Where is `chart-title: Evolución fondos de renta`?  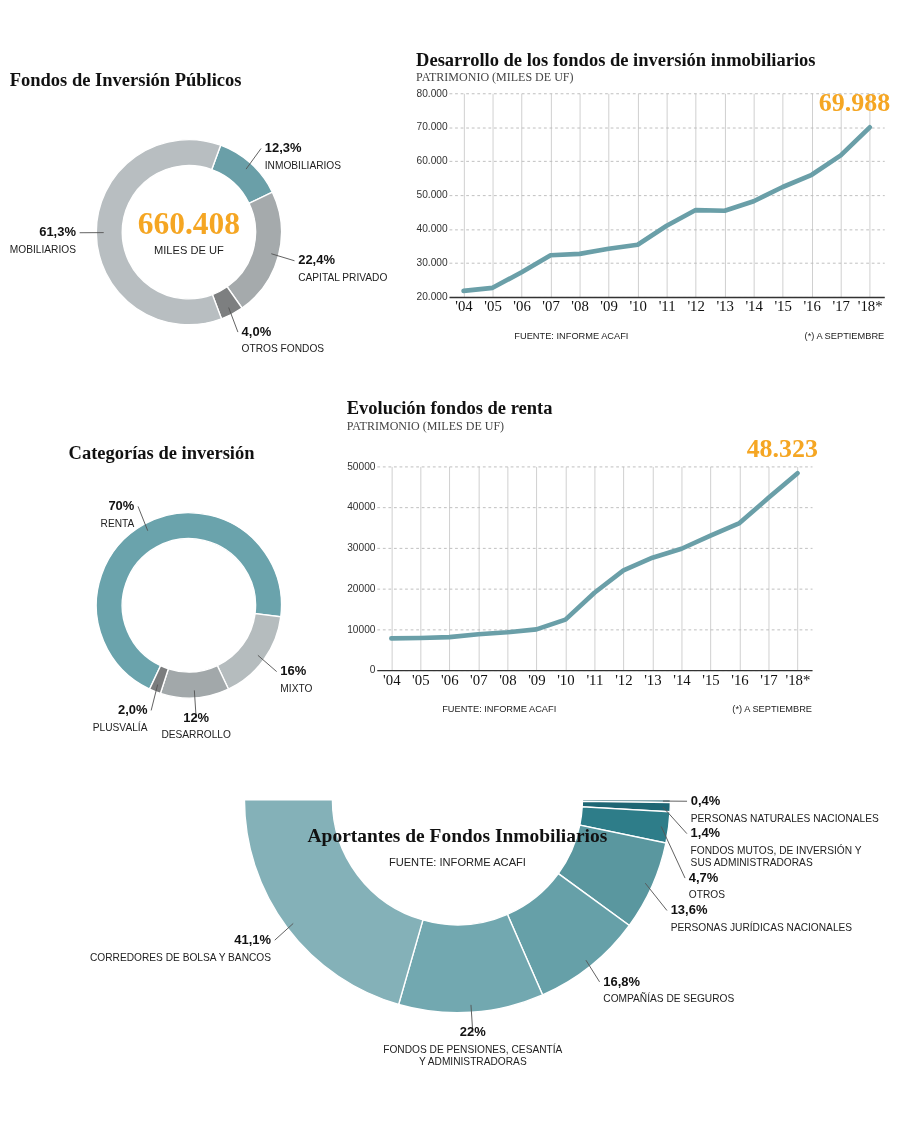
chart-title: Evolución fondos de renta is located at coordinates (449, 408).